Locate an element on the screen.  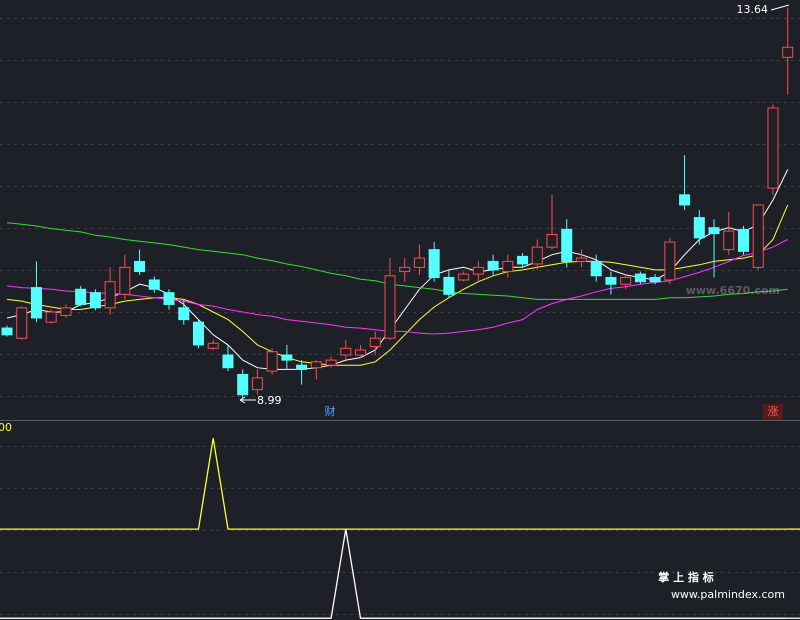
moving-average is located at coordinates (397, 261).